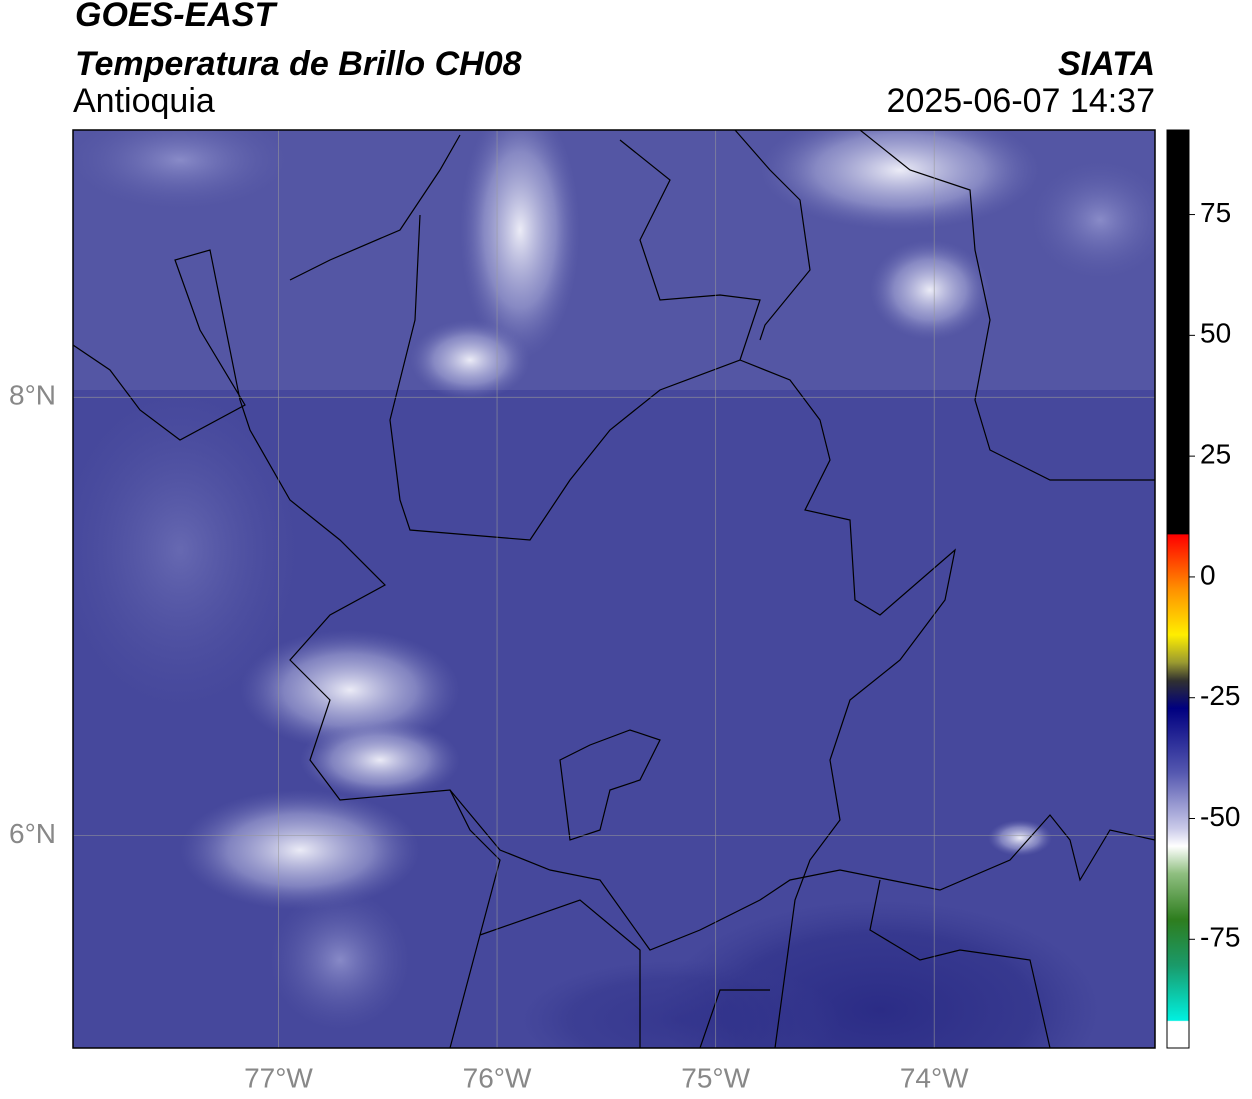 Image resolution: width=1252 pixels, height=1099 pixels. Describe the element at coordinates (32, 833) in the screenshot. I see `y-tick-label: 6°N` at that location.